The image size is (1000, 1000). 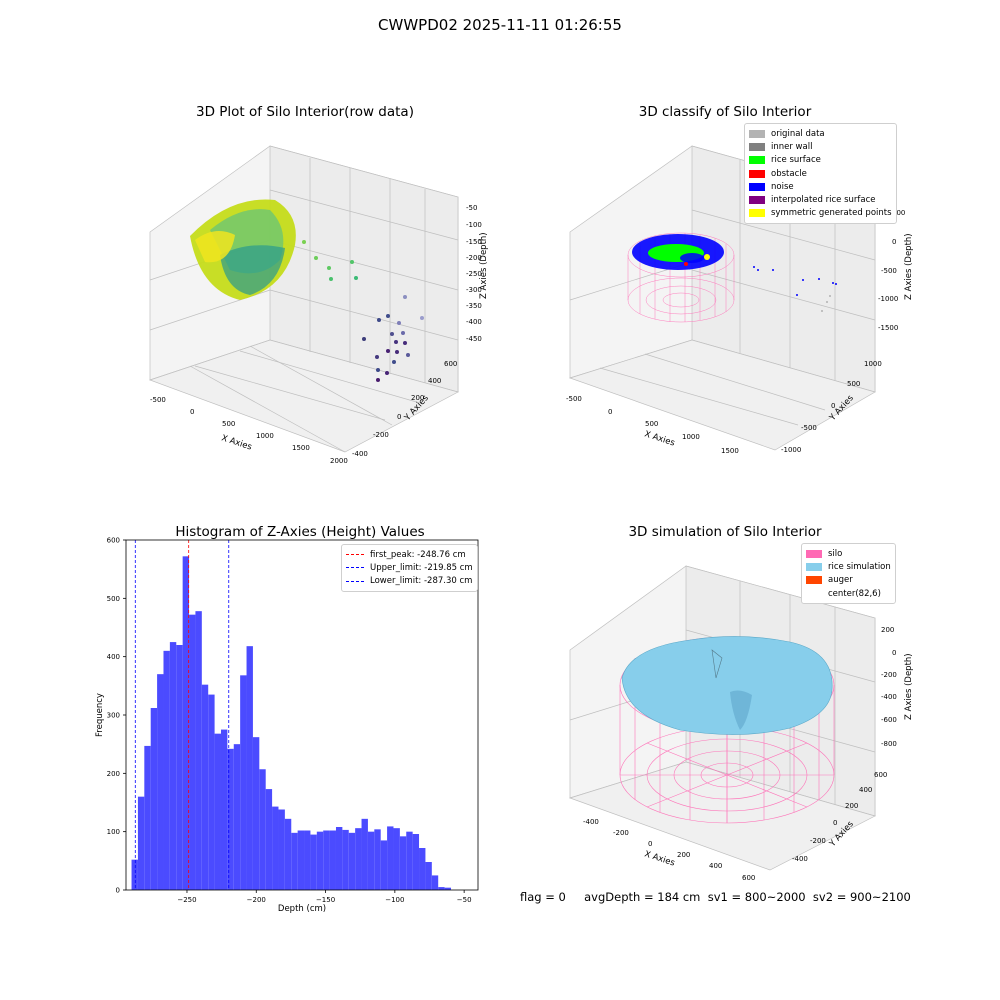 I want to click on panel4-ytick: 400, so click(x=865, y=790).